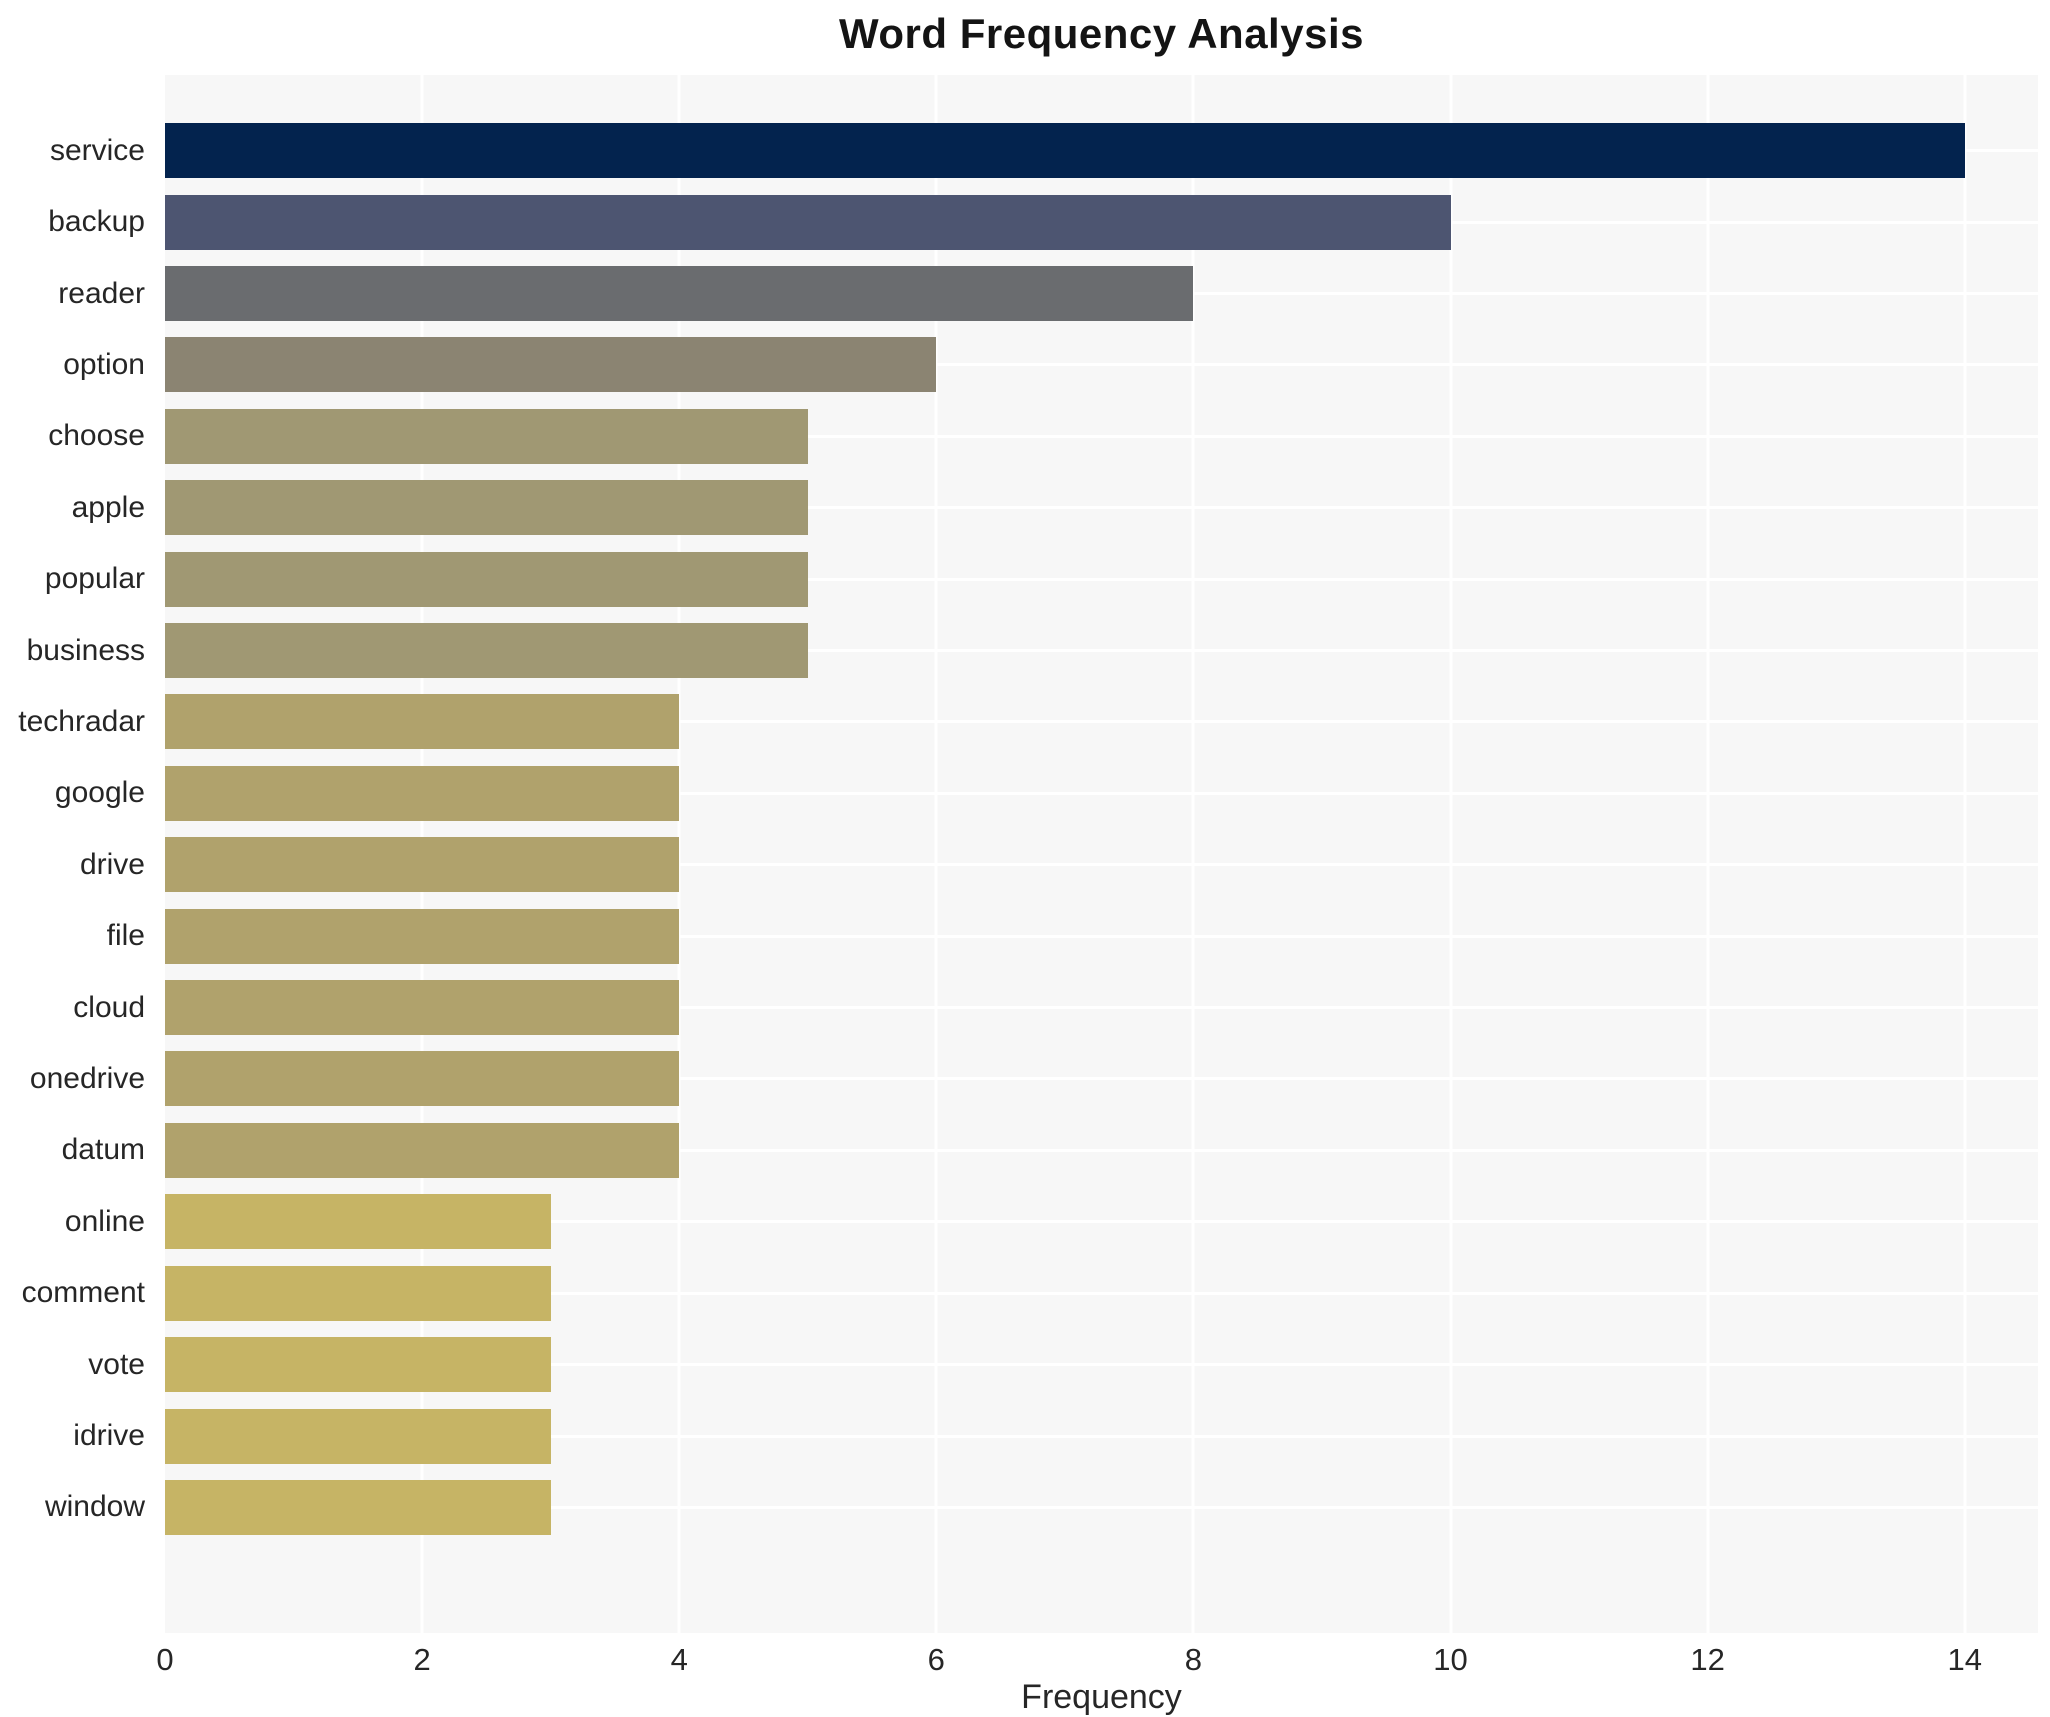 This screenshot has width=2050, height=1717. Describe the element at coordinates (85, 650) in the screenshot. I see `category-label: business` at that location.